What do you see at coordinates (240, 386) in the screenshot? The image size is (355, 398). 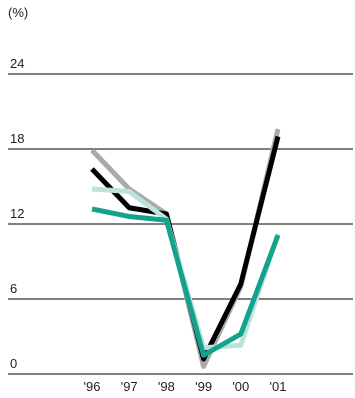 I see `x-tick-label: '00` at bounding box center [240, 386].